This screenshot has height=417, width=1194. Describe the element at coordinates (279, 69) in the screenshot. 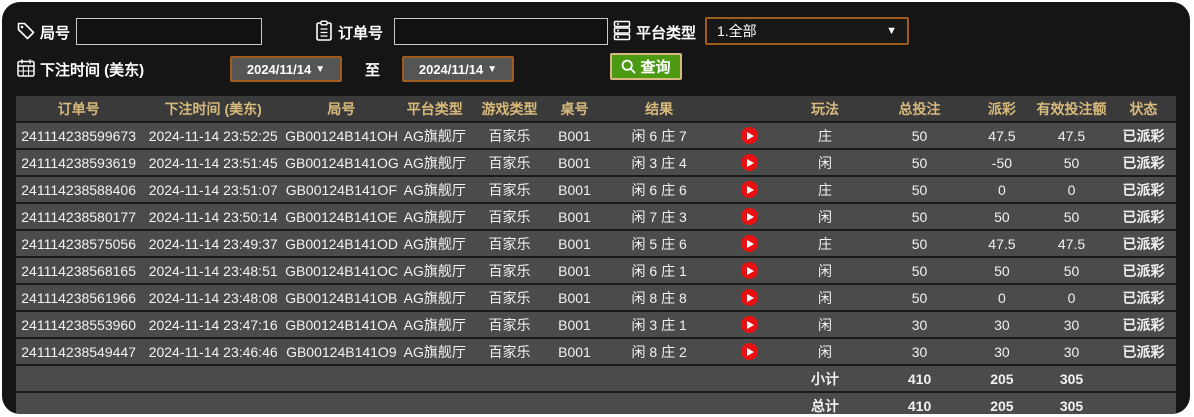

I see `date-from-value: 2024/11/14` at that location.